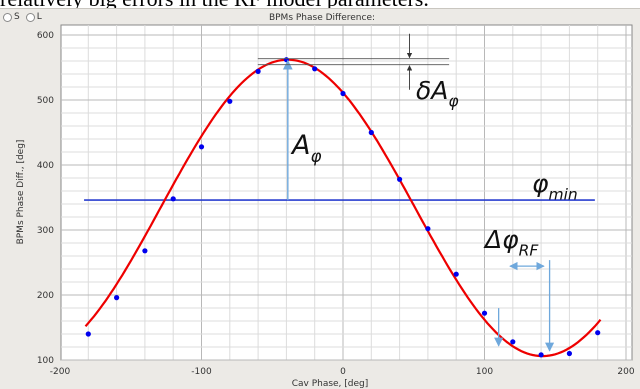 The width and height of the screenshot is (640, 389). I want to click on y-tick-label: 600, so click(45, 36).